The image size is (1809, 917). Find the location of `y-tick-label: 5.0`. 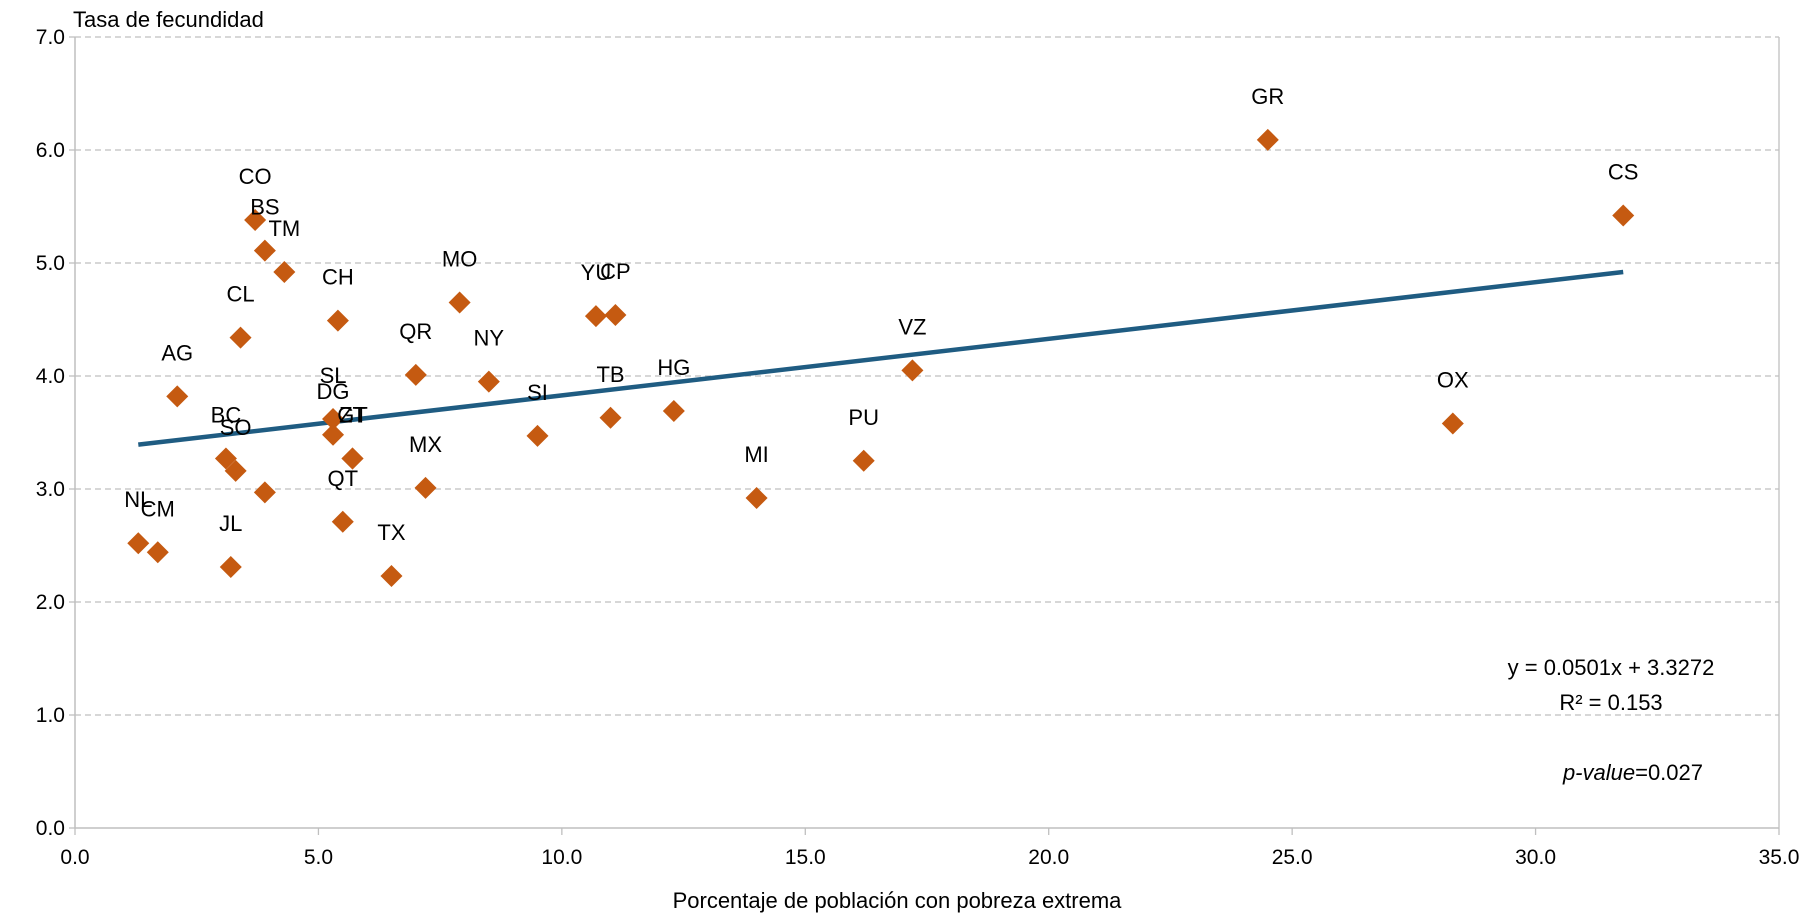

y-tick-label: 5.0 is located at coordinates (50, 263).